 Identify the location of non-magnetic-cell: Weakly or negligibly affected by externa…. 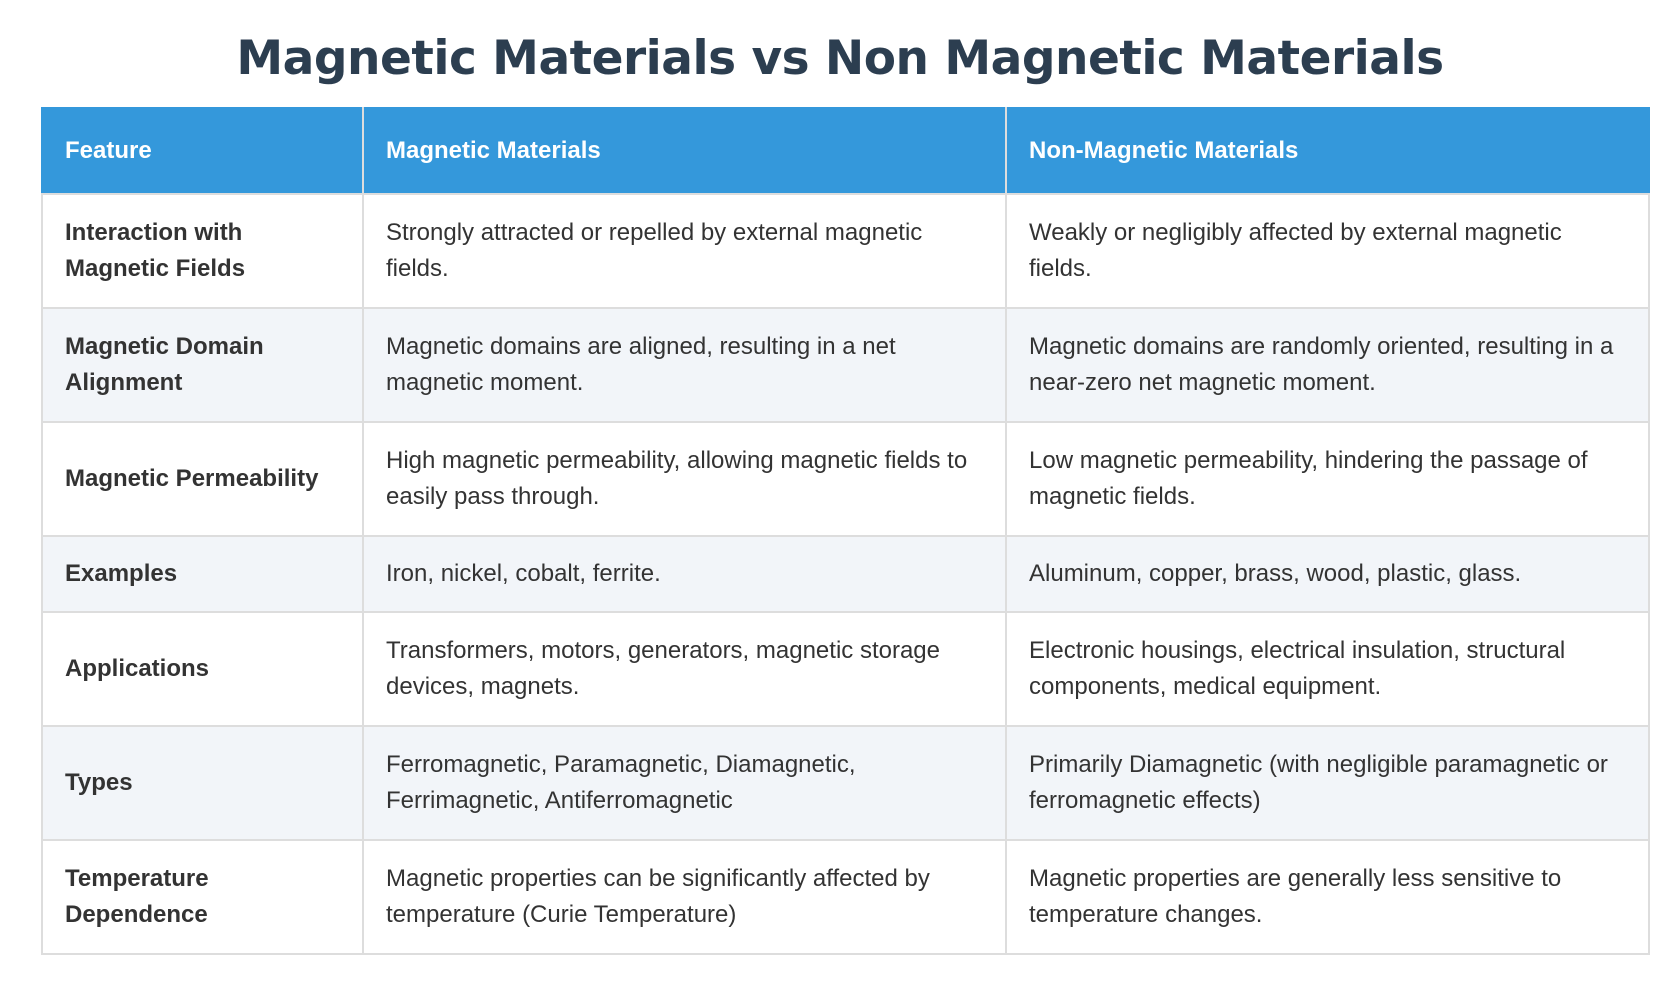
(1327, 251).